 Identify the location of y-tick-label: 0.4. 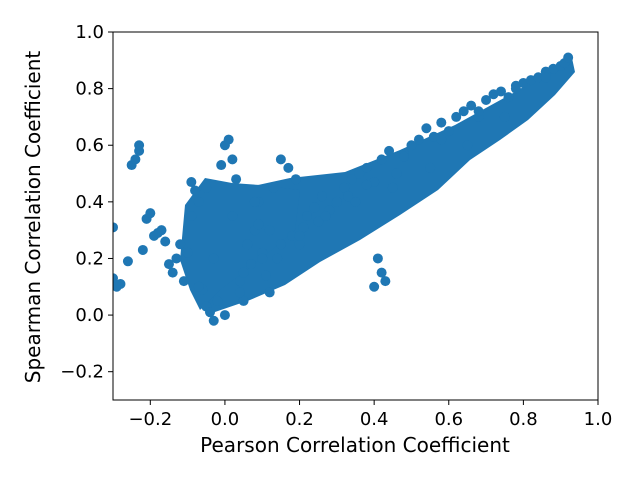
(89, 202).